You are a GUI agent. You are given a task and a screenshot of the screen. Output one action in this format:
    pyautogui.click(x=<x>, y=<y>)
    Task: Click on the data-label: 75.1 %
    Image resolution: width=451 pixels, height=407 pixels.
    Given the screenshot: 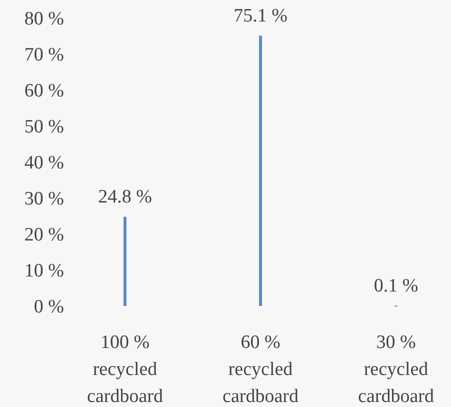 What is the action you would take?
    pyautogui.click(x=261, y=16)
    